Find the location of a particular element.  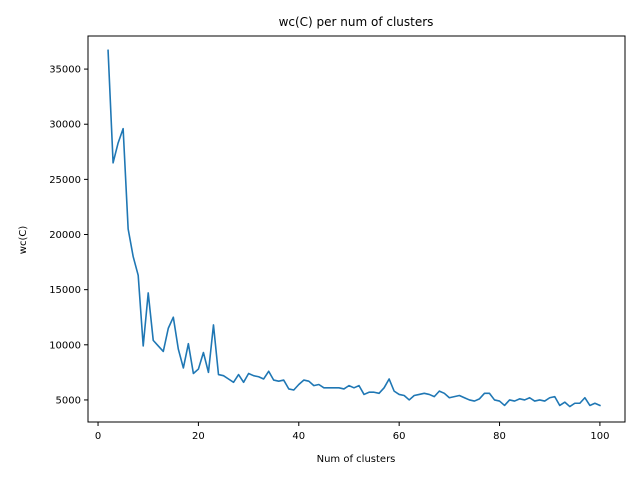

x-axis: 0 20 40 60 80 100 is located at coordinates (352, 432).